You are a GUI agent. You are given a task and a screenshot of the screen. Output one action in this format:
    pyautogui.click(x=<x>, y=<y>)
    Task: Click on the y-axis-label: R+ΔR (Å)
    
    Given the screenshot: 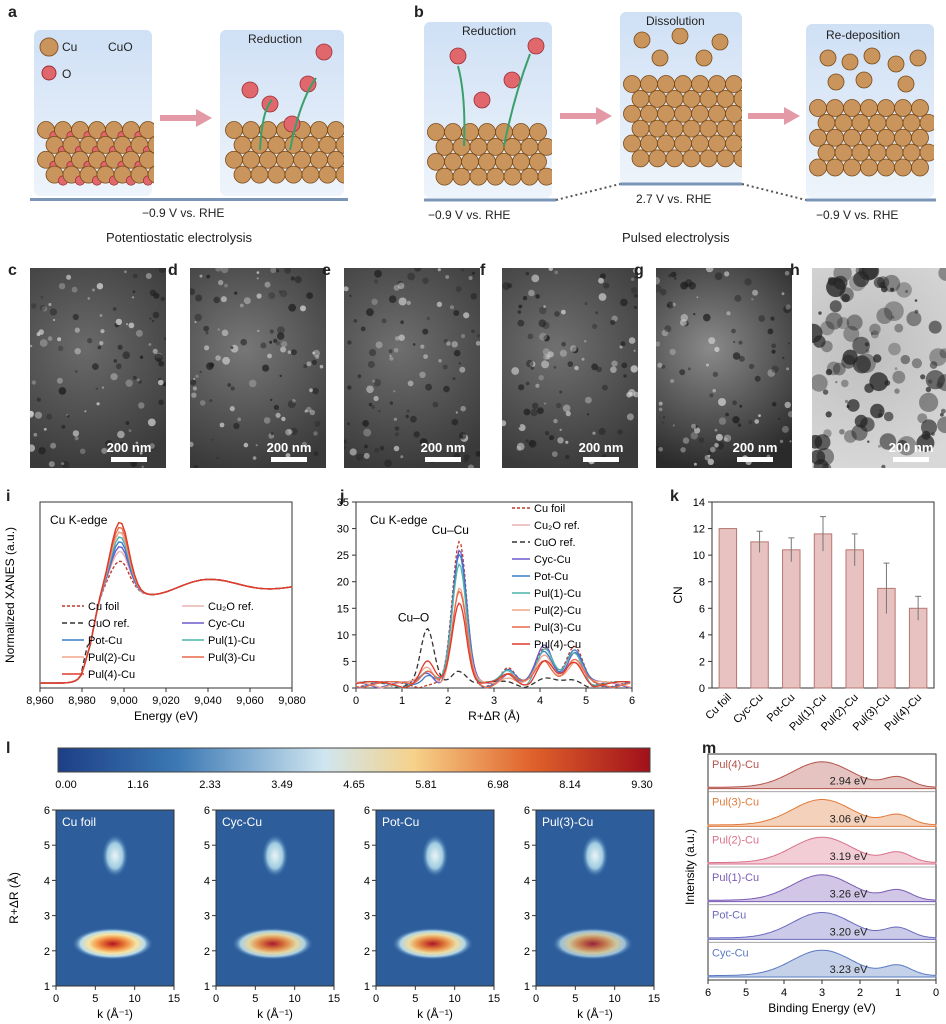 What is the action you would take?
    pyautogui.click(x=13, y=898)
    